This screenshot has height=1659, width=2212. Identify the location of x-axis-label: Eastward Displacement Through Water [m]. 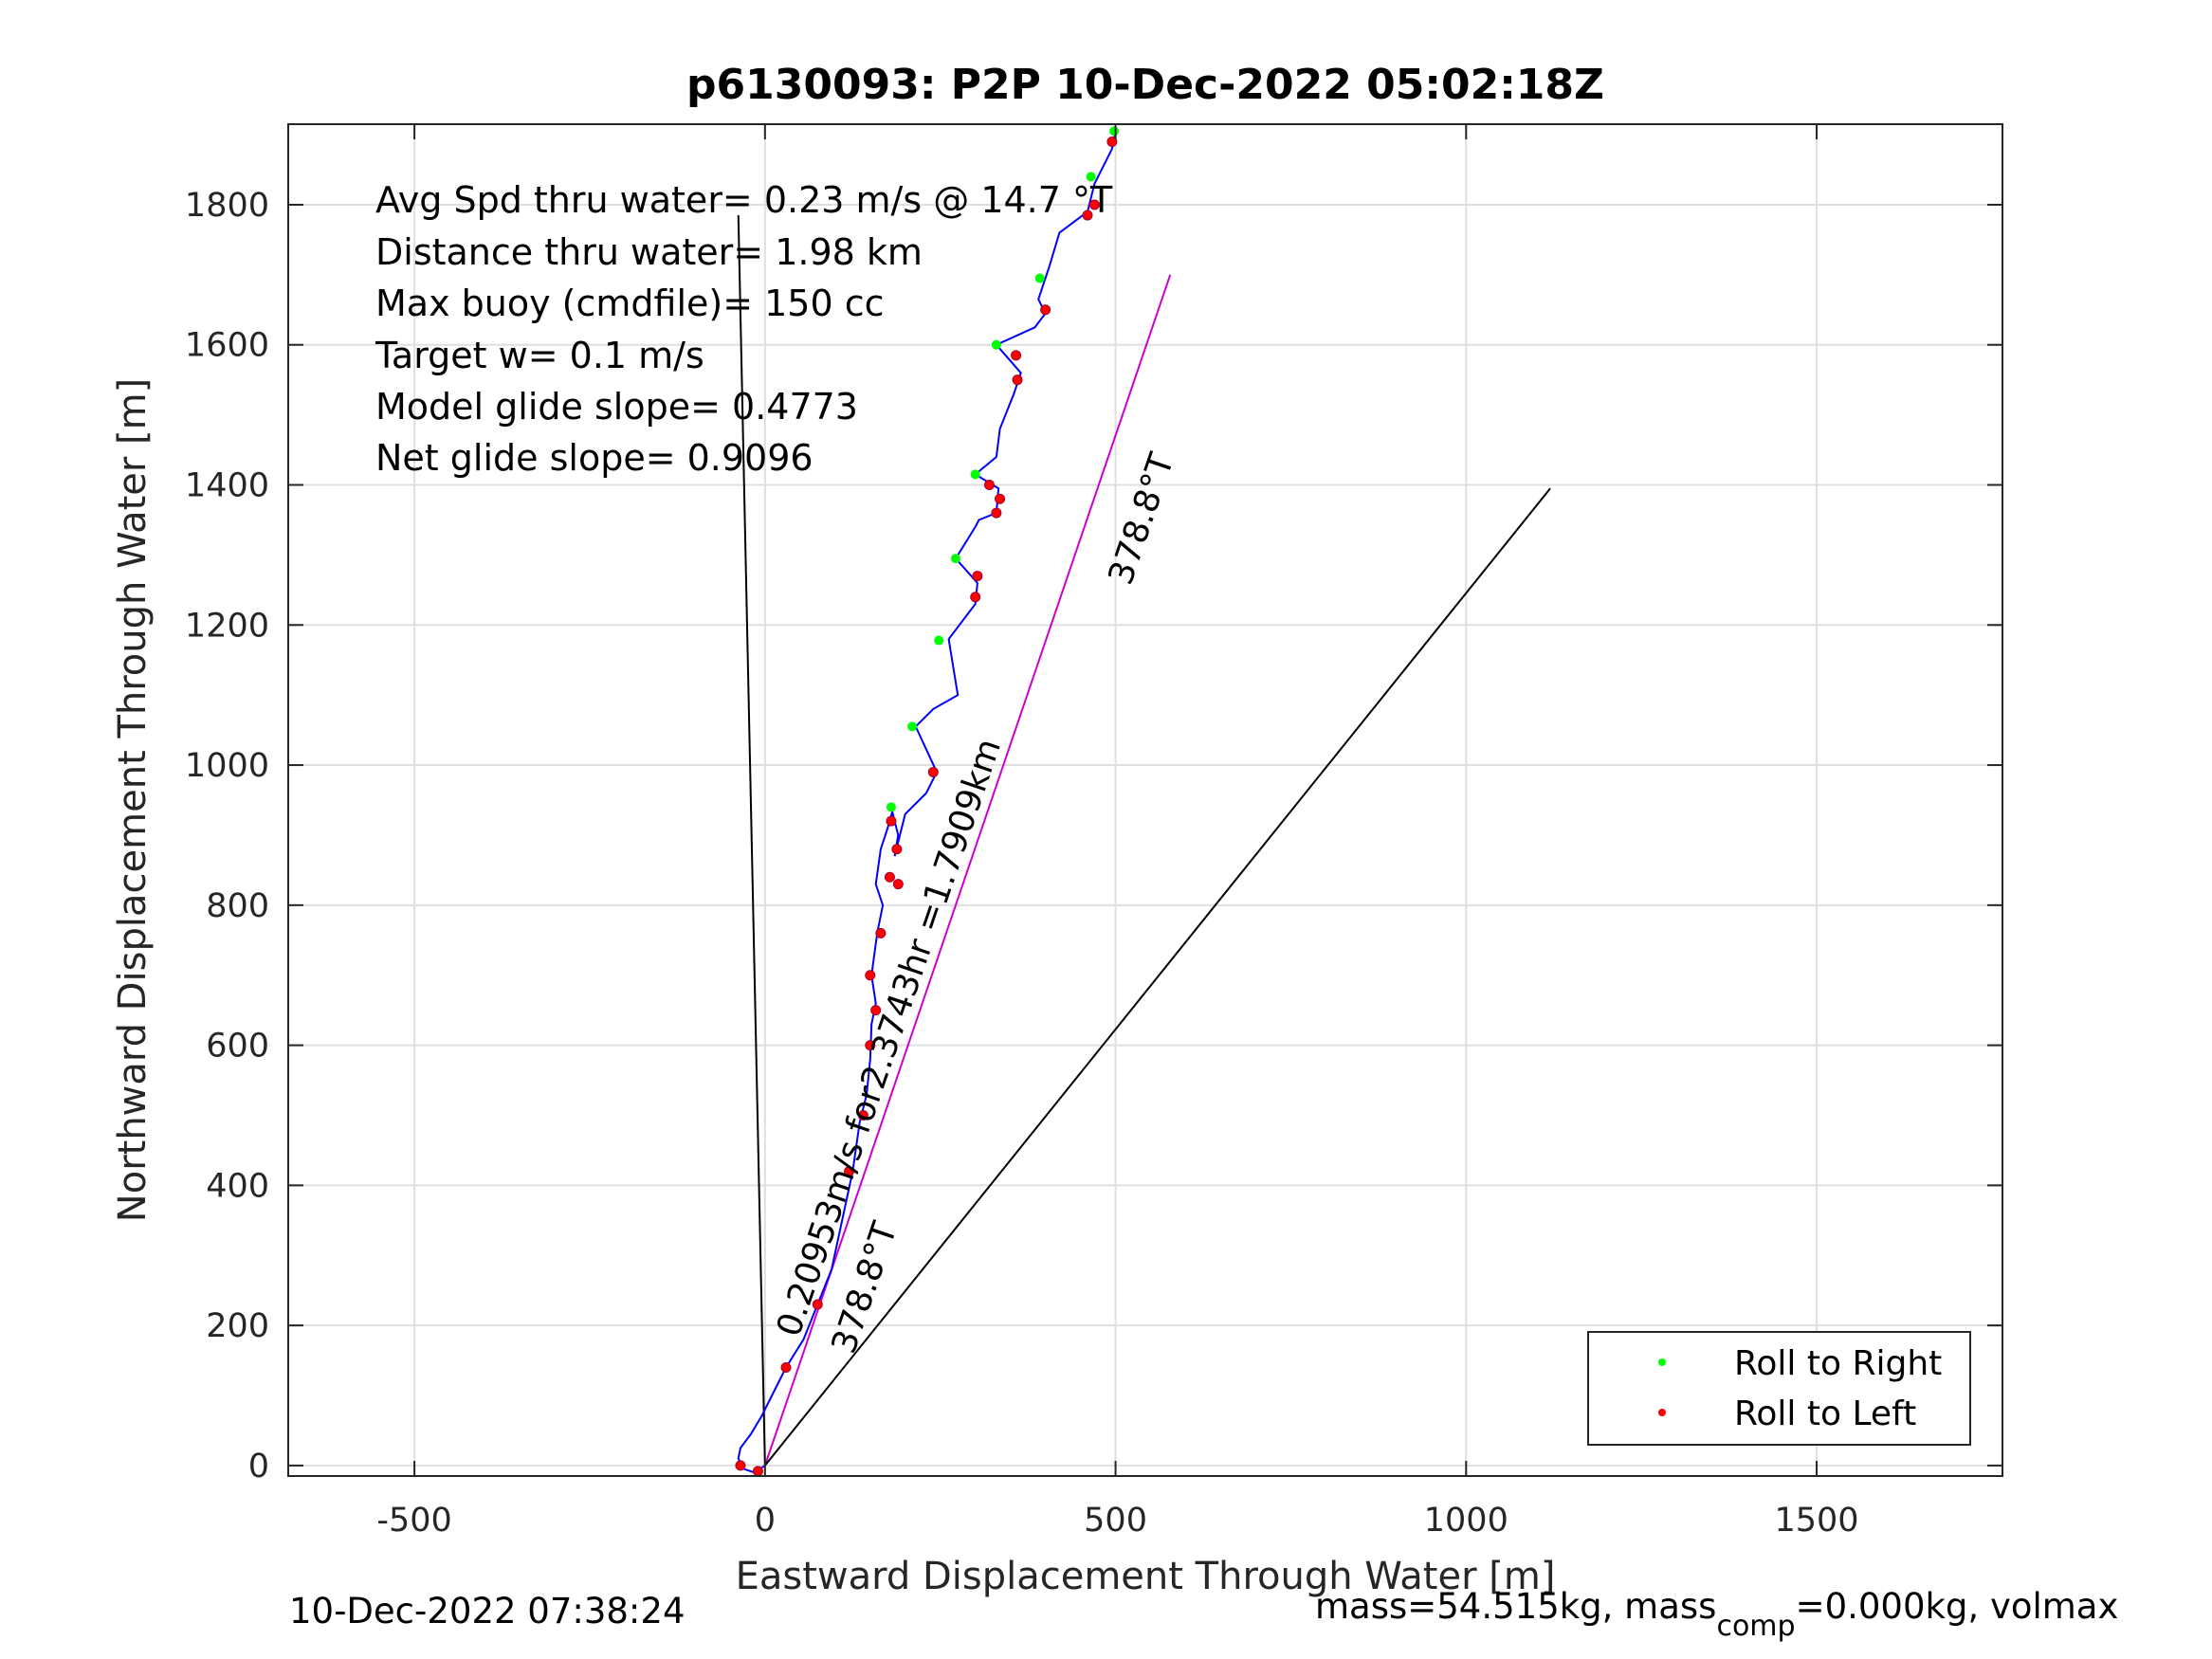
(1146, 1576).